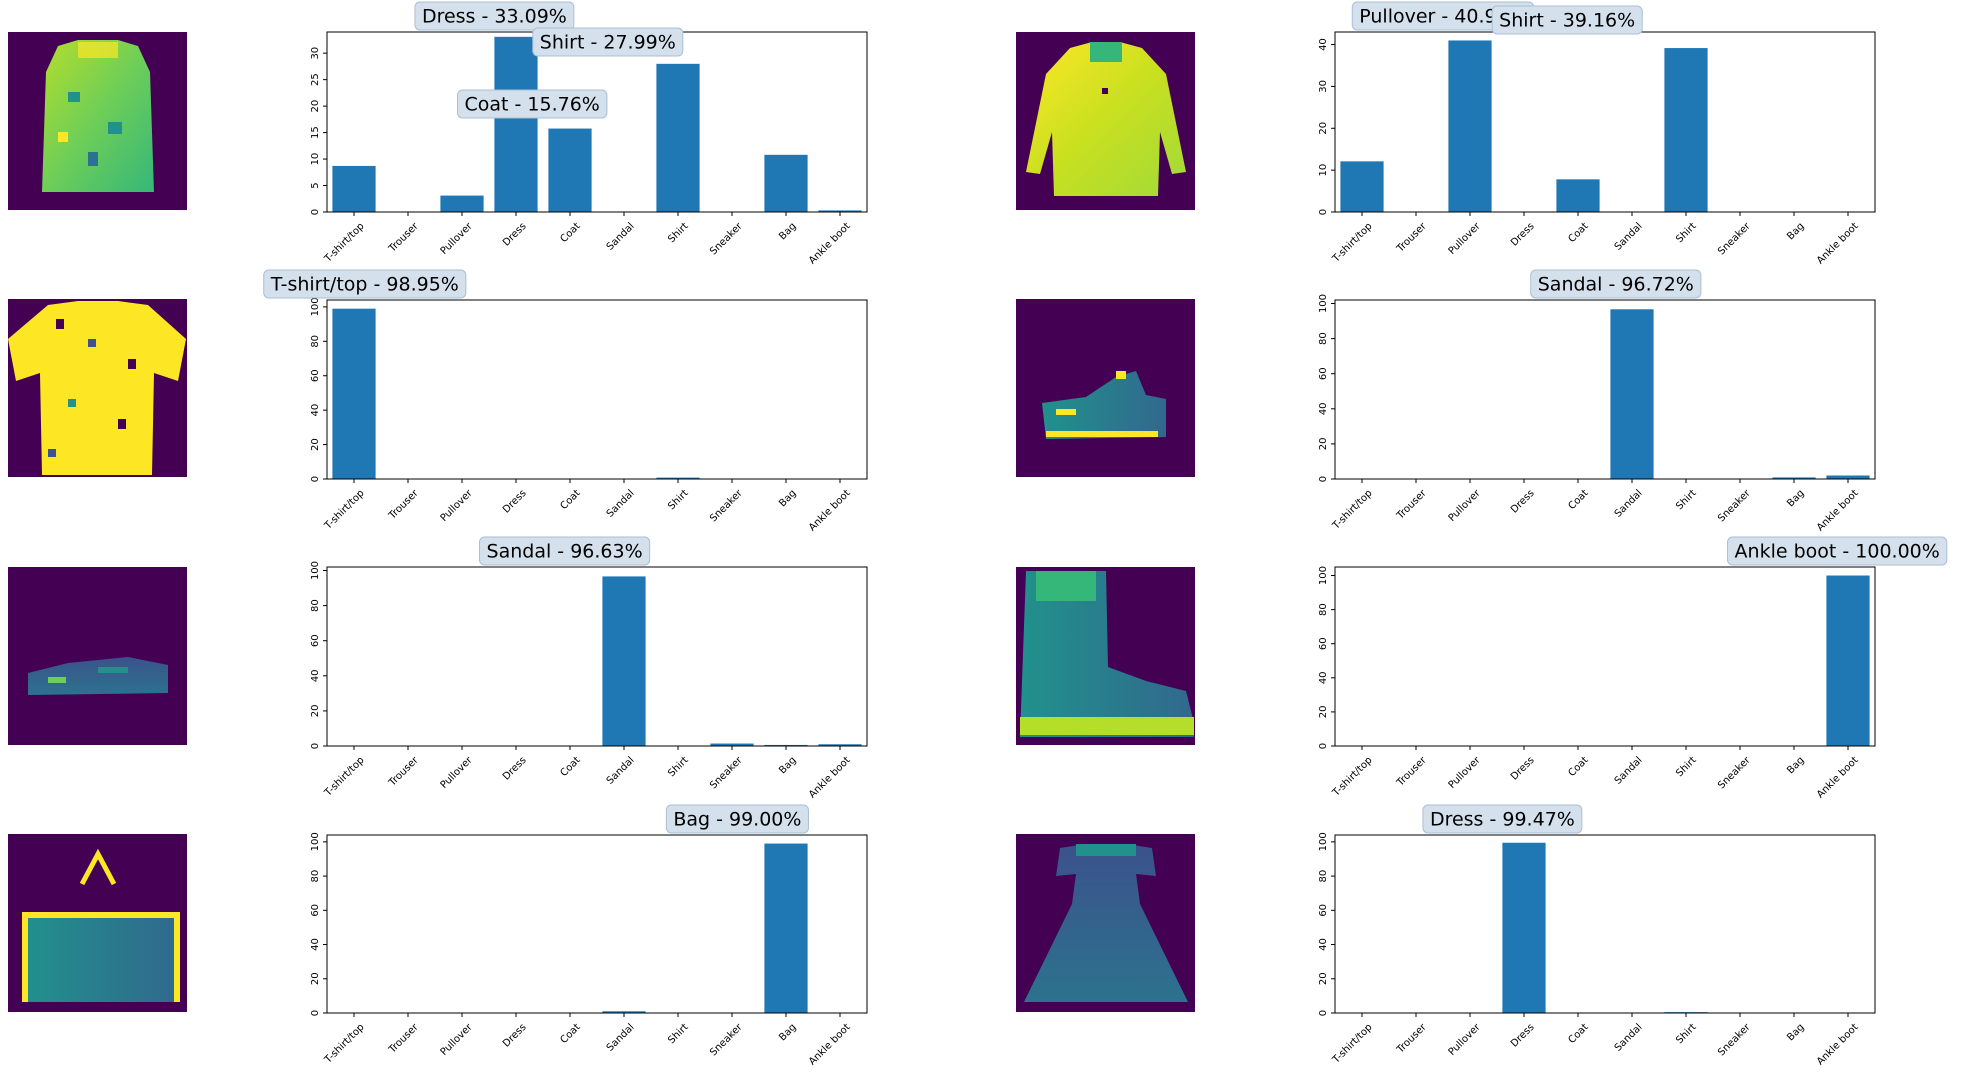 The height and width of the screenshot is (1072, 1962). I want to click on bar-shirt, so click(678, 478).